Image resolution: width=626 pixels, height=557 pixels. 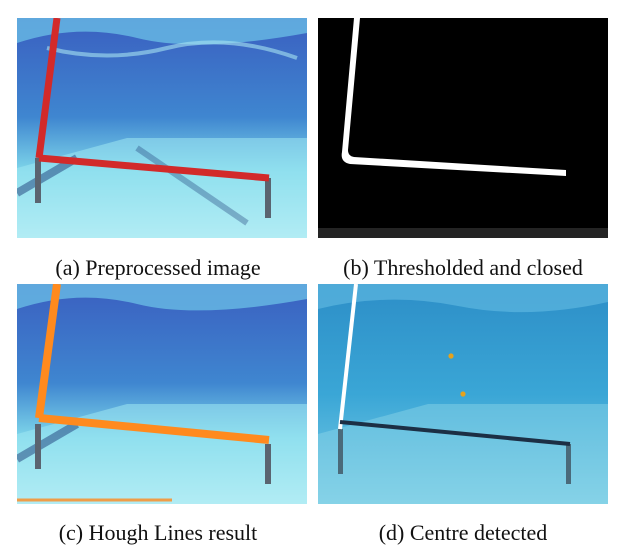 I want to click on gate-crossbar, so click(x=154, y=168).